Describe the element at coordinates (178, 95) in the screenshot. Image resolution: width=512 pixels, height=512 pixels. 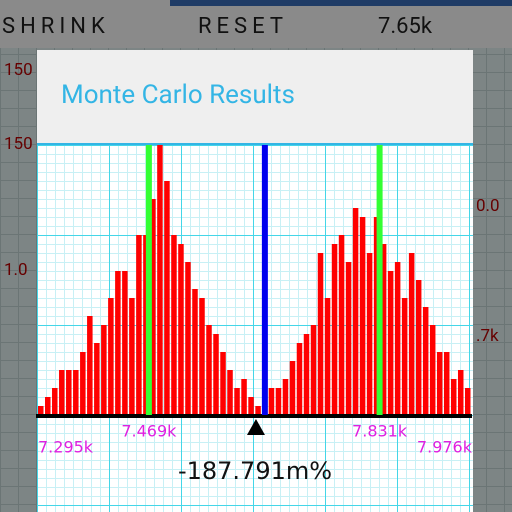
I see `dialog-title: Monte Carlo Results` at that location.